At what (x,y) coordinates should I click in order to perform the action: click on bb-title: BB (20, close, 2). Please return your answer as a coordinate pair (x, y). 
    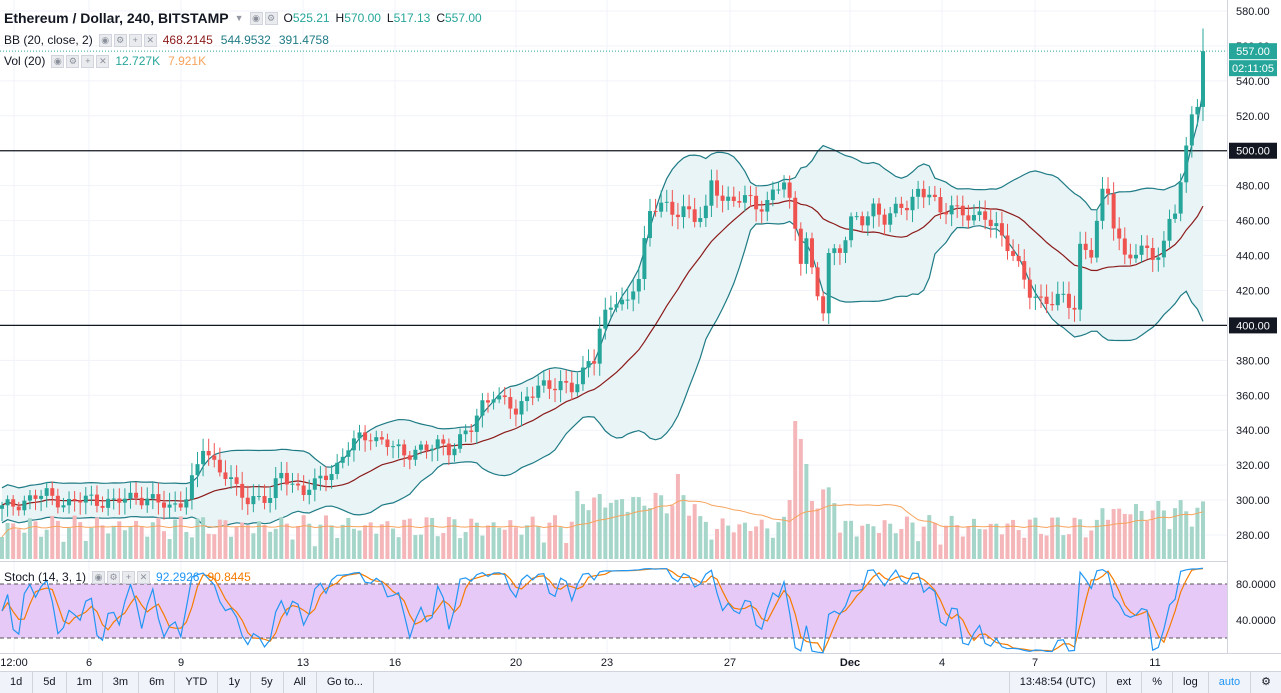
    Looking at the image, I should click on (48, 40).